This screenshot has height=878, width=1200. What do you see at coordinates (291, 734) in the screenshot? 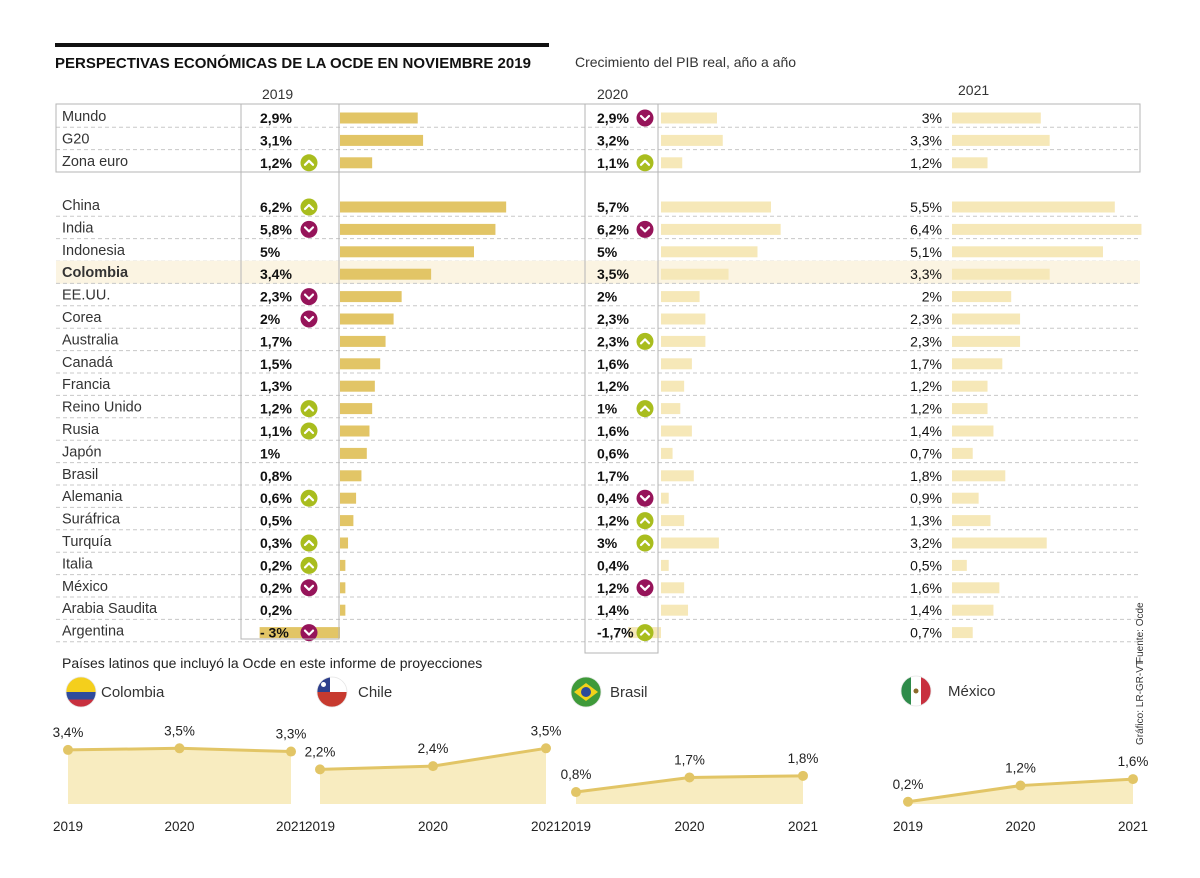
I see `data-label: 3,3%` at bounding box center [291, 734].